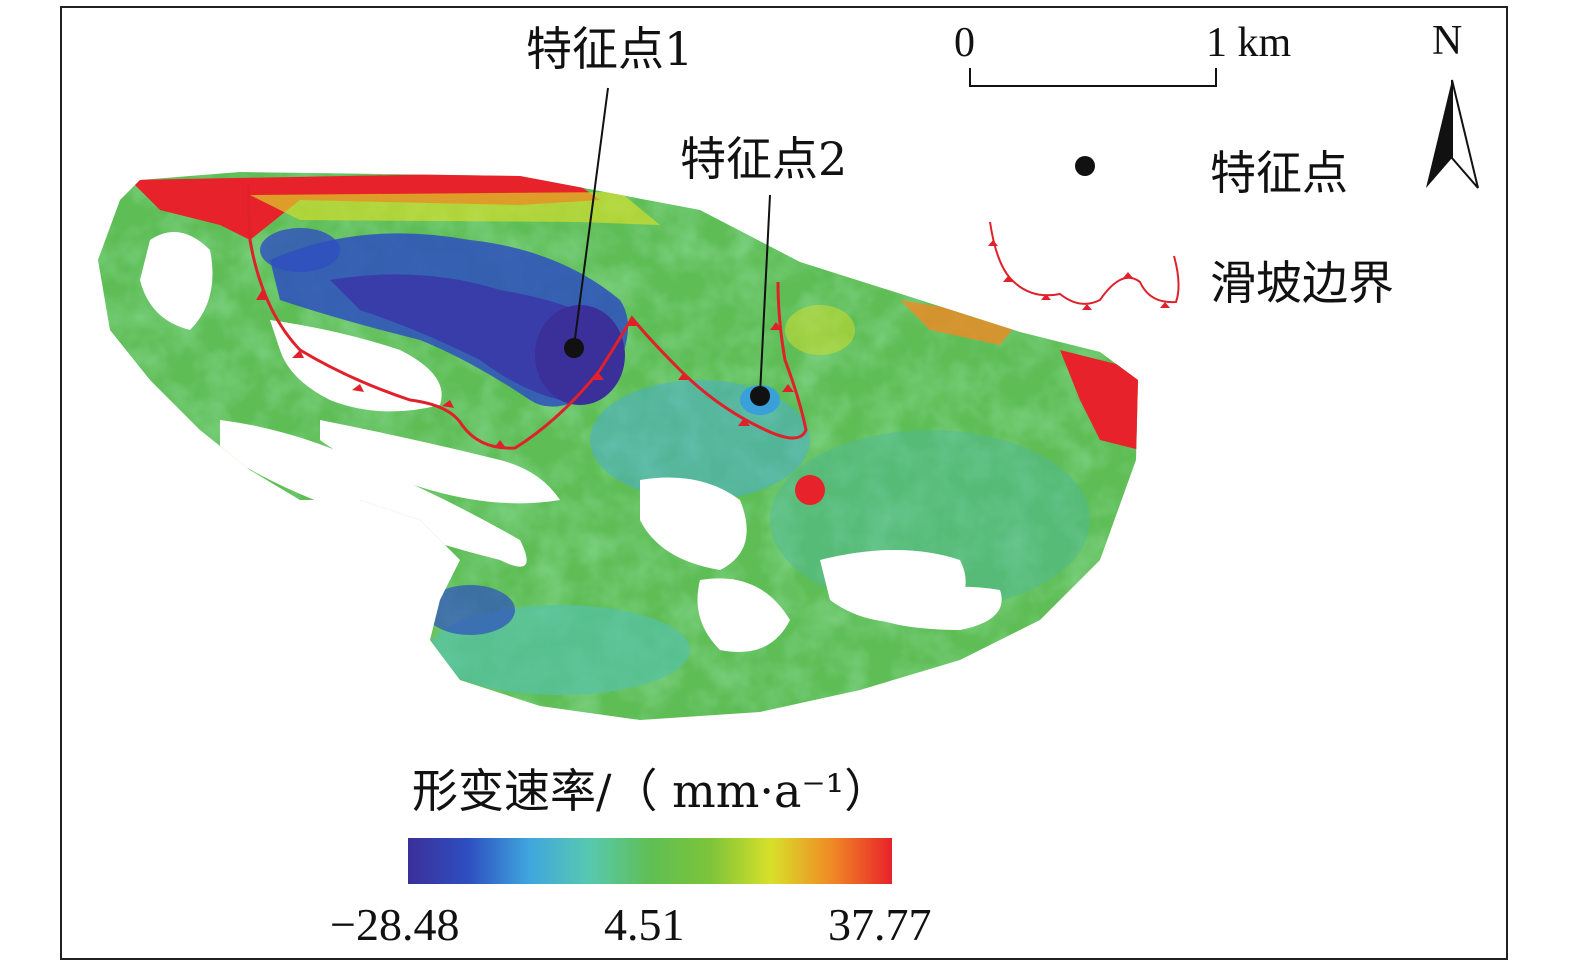 The height and width of the screenshot is (970, 1575). What do you see at coordinates (1085, 166) in the screenshot?
I see `legend-feature-point-symbol` at bounding box center [1085, 166].